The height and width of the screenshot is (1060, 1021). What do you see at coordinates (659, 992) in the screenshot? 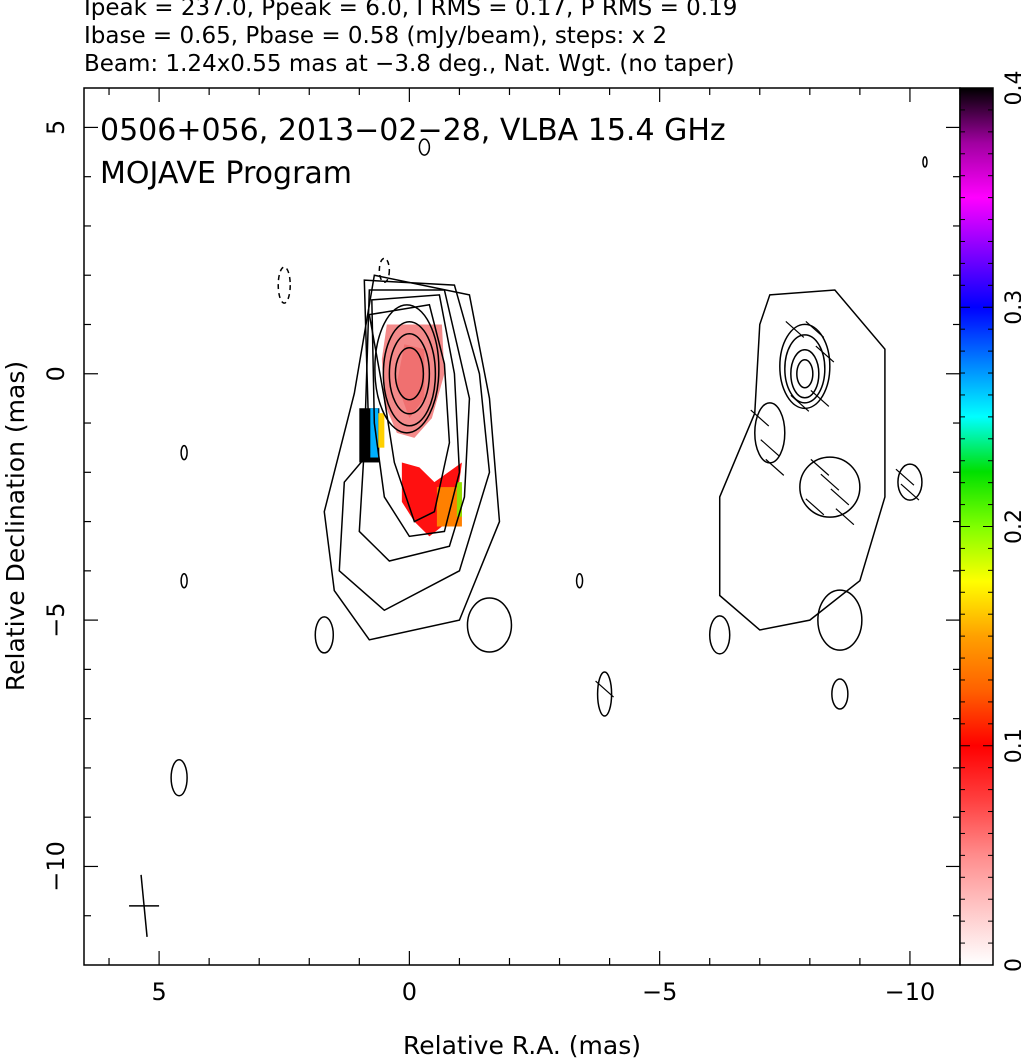
I see `x-tick-label: −5` at bounding box center [659, 992].